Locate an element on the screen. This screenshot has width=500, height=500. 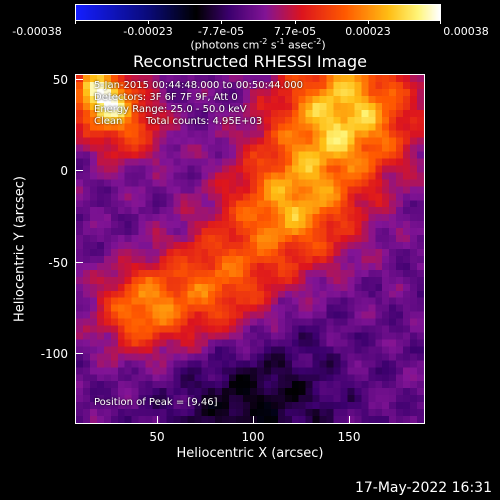
colorbar-units: (photons cm-2 s-1 asec-2) is located at coordinates (258, 44).